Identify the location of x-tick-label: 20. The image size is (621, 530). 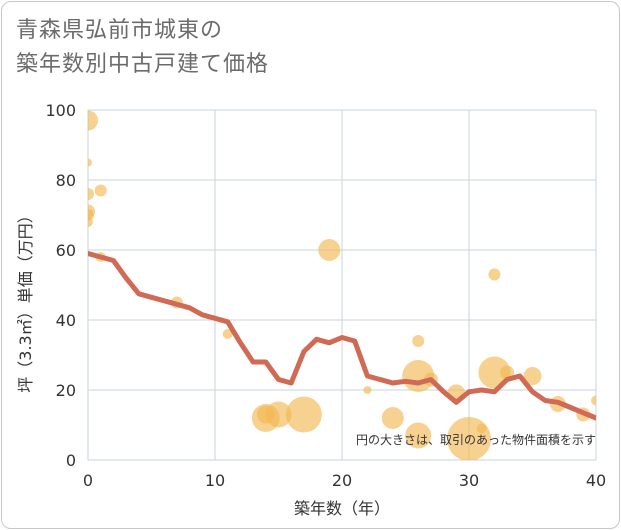
(342, 480).